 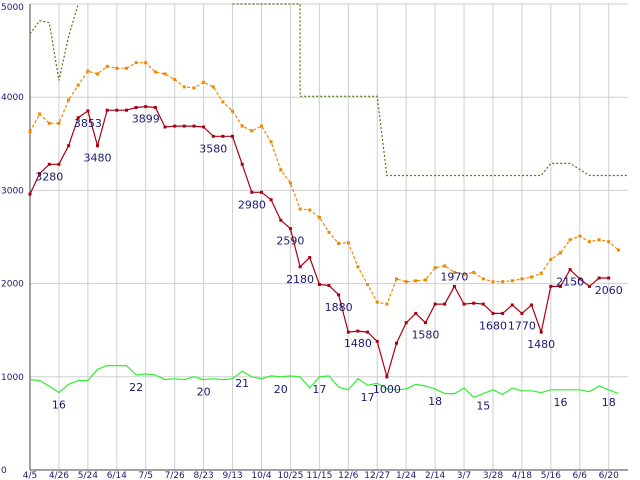 I want to click on x-tick-label: 7/5, so click(x=145, y=475).